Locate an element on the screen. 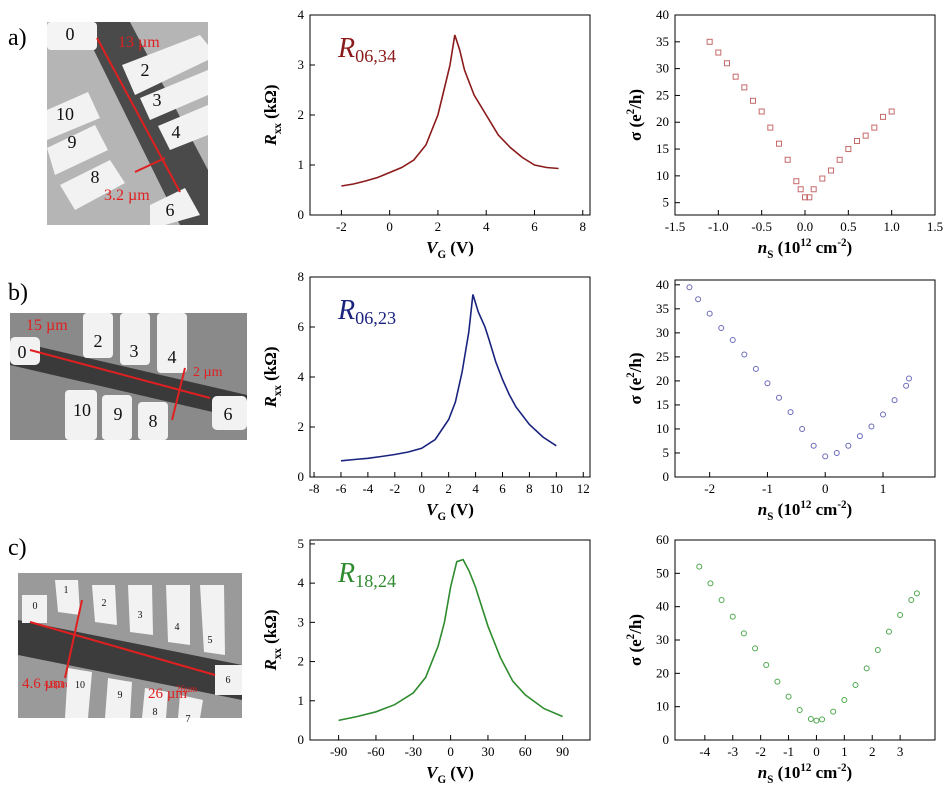  text-part: n is located at coordinates (762, 247).